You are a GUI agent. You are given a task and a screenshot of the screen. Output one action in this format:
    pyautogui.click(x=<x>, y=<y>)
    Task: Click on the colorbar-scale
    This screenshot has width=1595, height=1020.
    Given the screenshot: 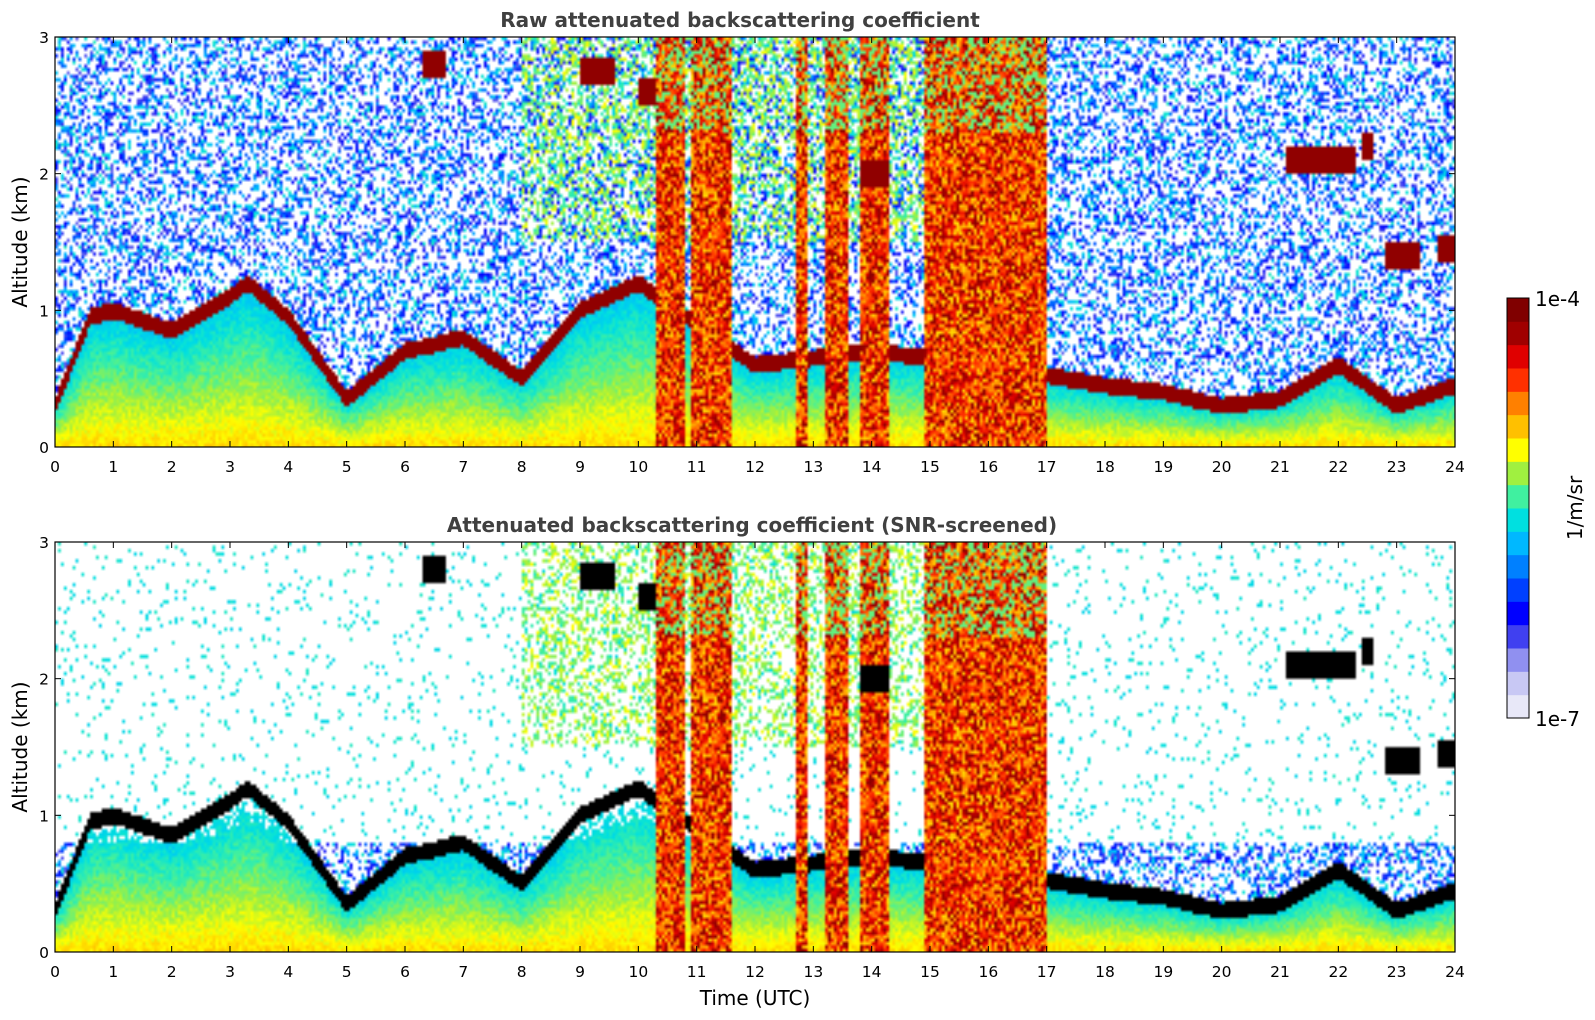 What is the action you would take?
    pyautogui.click(x=1518, y=508)
    